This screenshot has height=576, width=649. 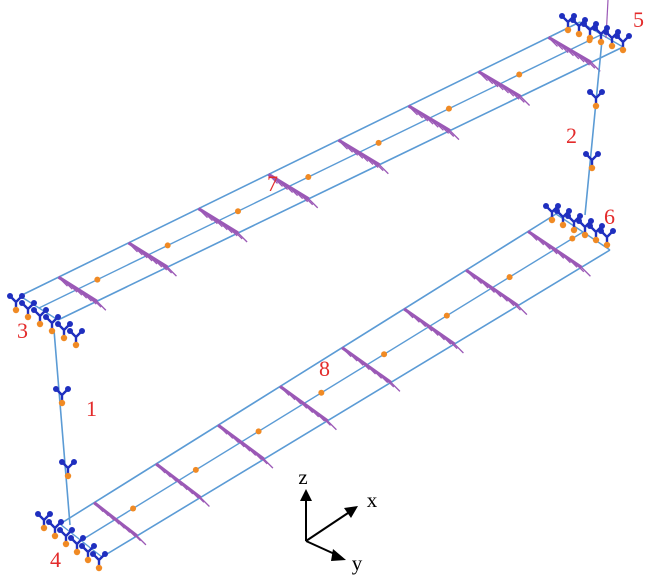 I want to click on support-element-2-top, so click(x=596, y=99).